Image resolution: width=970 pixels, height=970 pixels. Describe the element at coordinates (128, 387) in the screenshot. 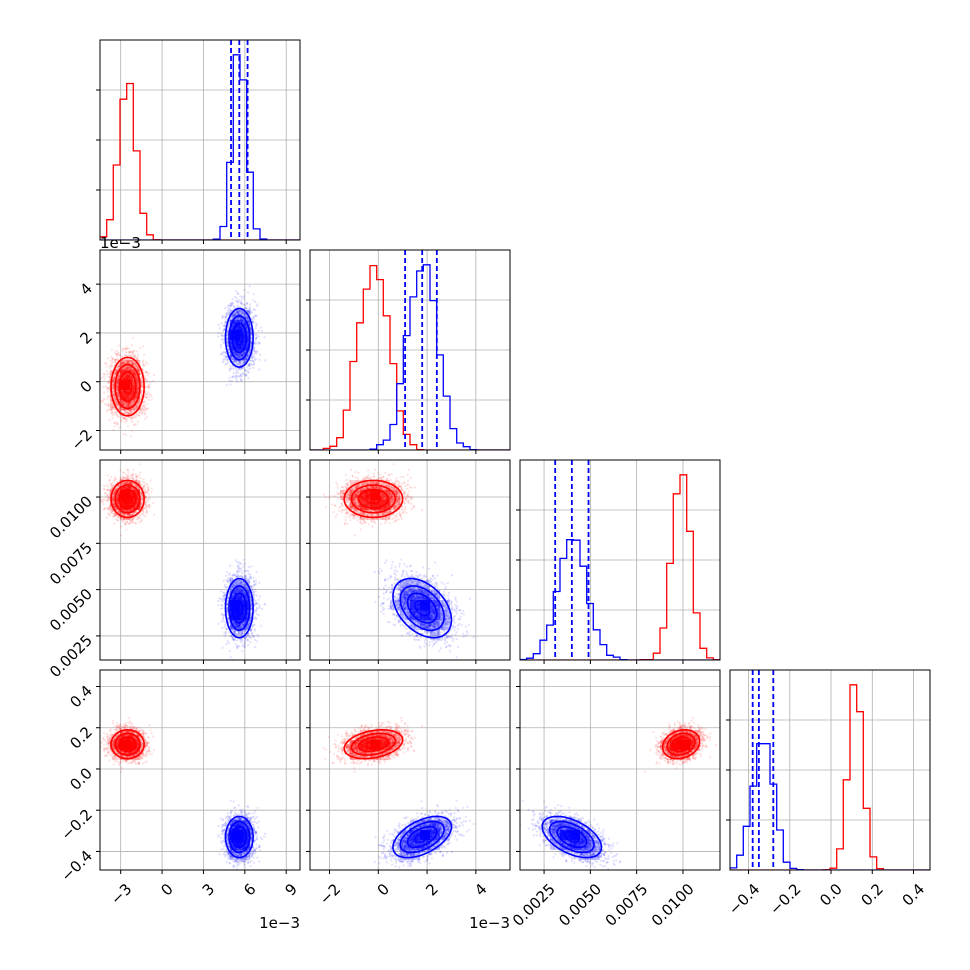

I see `series-red-2d` at that location.